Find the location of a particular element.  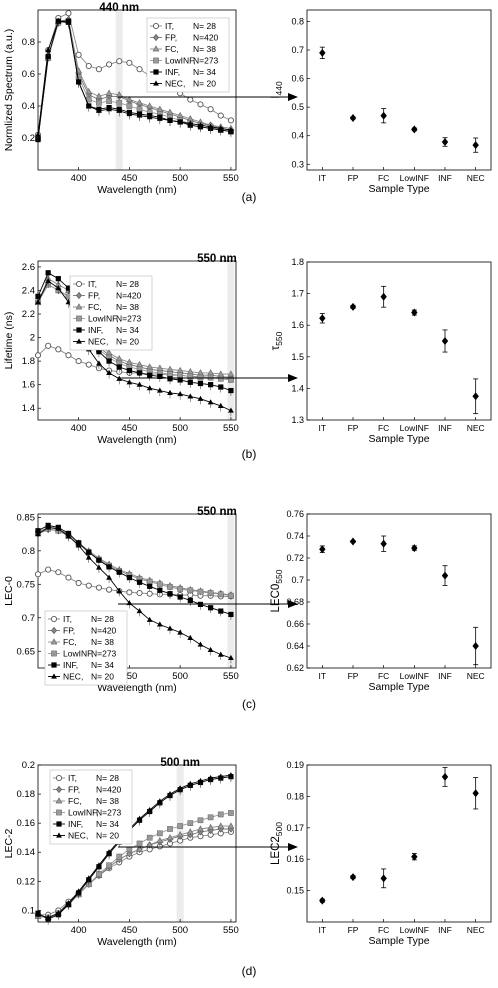

y-axis-label: I440 is located at coordinates (277, 90).